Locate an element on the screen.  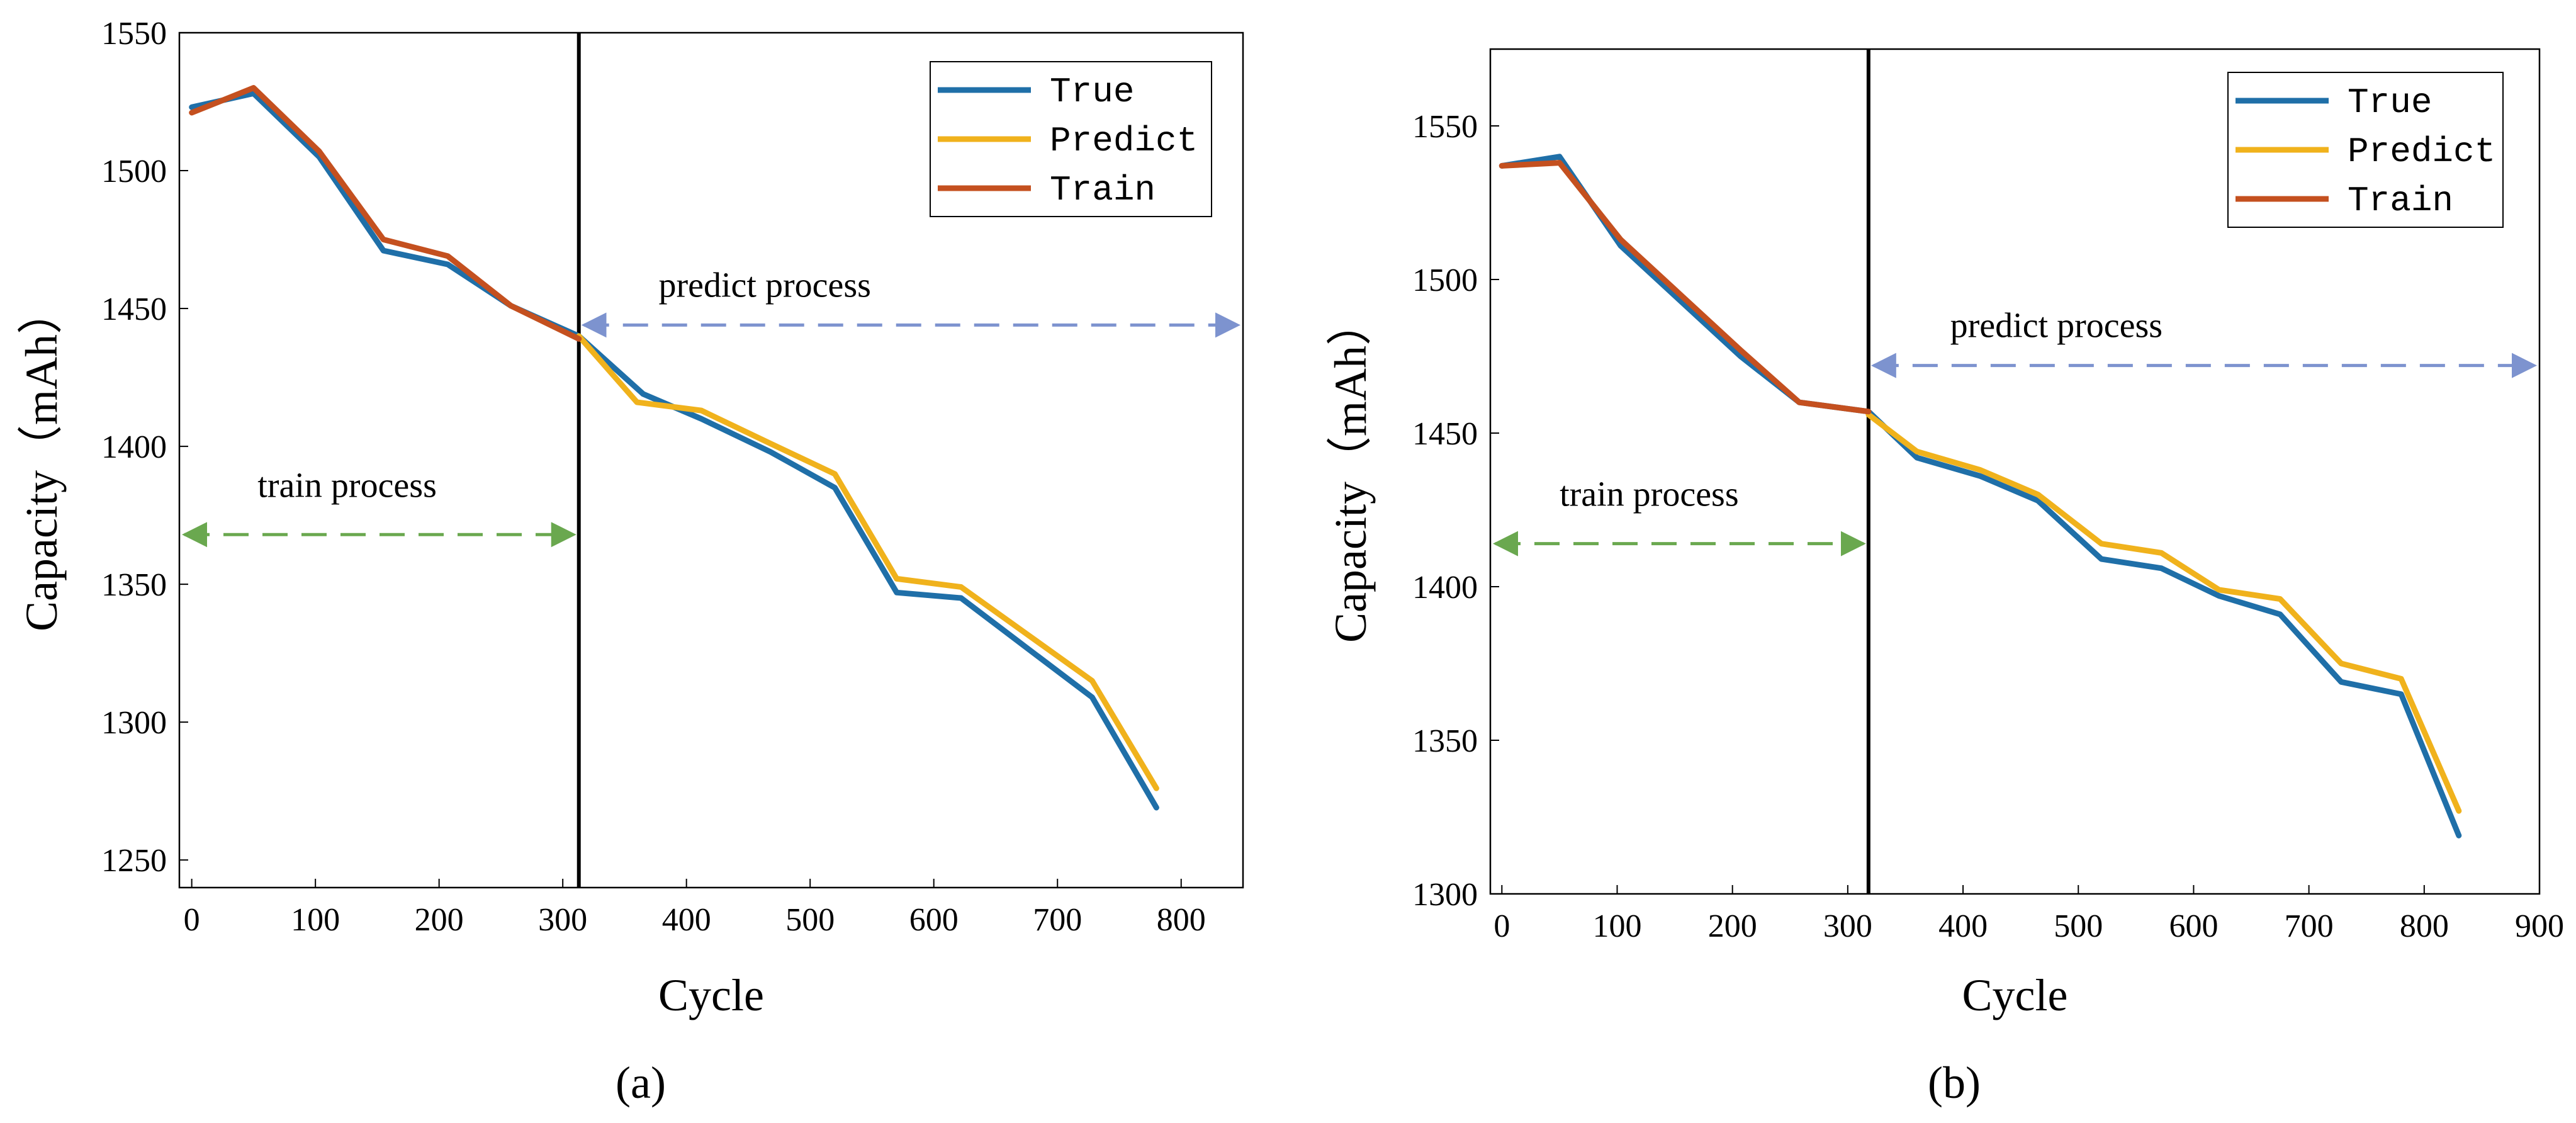
panel-label-b: (b) is located at coordinates (1954, 1083).